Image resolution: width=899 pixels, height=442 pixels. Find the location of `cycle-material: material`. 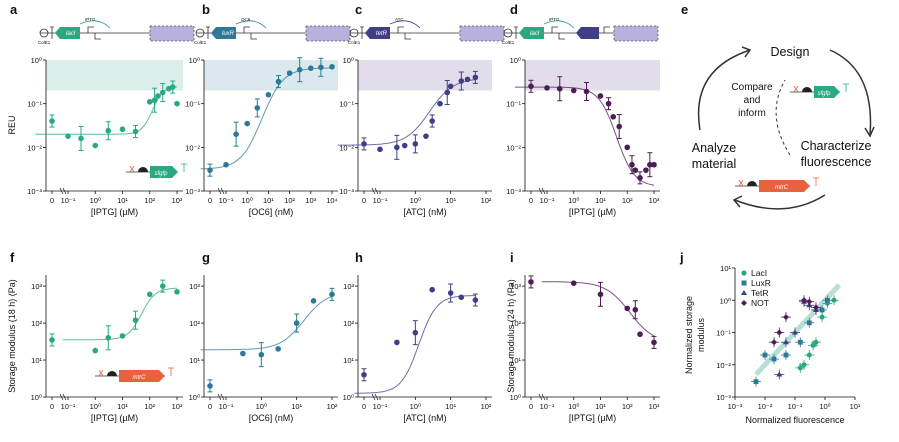

cycle-material: material is located at coordinates (714, 164).